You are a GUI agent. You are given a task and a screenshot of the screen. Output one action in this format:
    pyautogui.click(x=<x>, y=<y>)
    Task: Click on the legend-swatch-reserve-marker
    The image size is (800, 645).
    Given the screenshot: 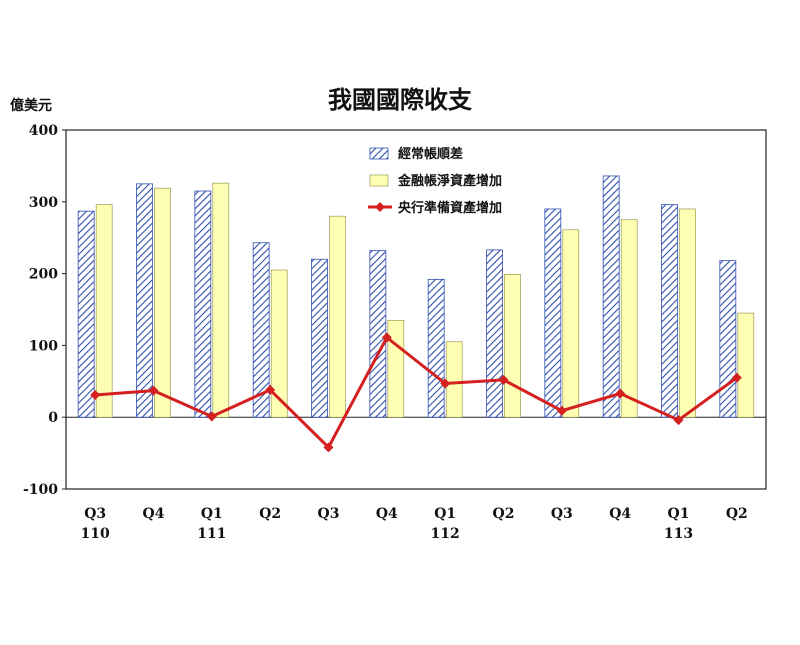 What is the action you would take?
    pyautogui.click(x=380, y=207)
    